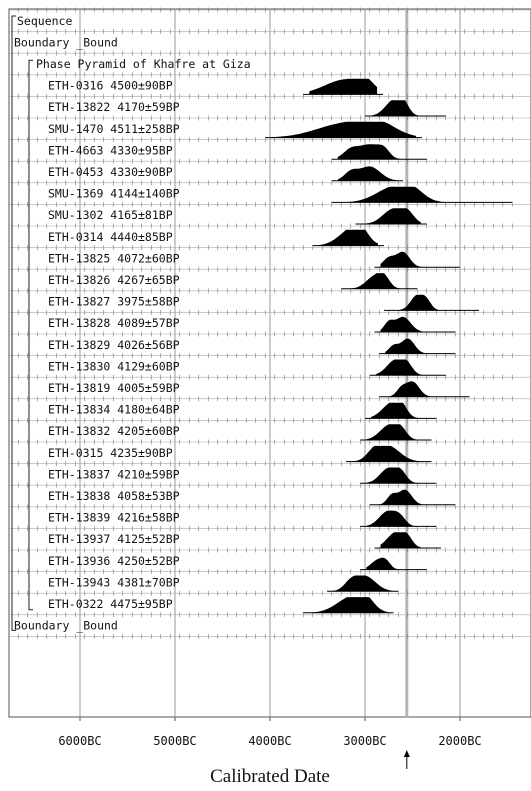 This screenshot has width=531, height=791. What do you see at coordinates (114, 280) in the screenshot?
I see `sample-label: ETH-13826 4267±65BP` at bounding box center [114, 280].